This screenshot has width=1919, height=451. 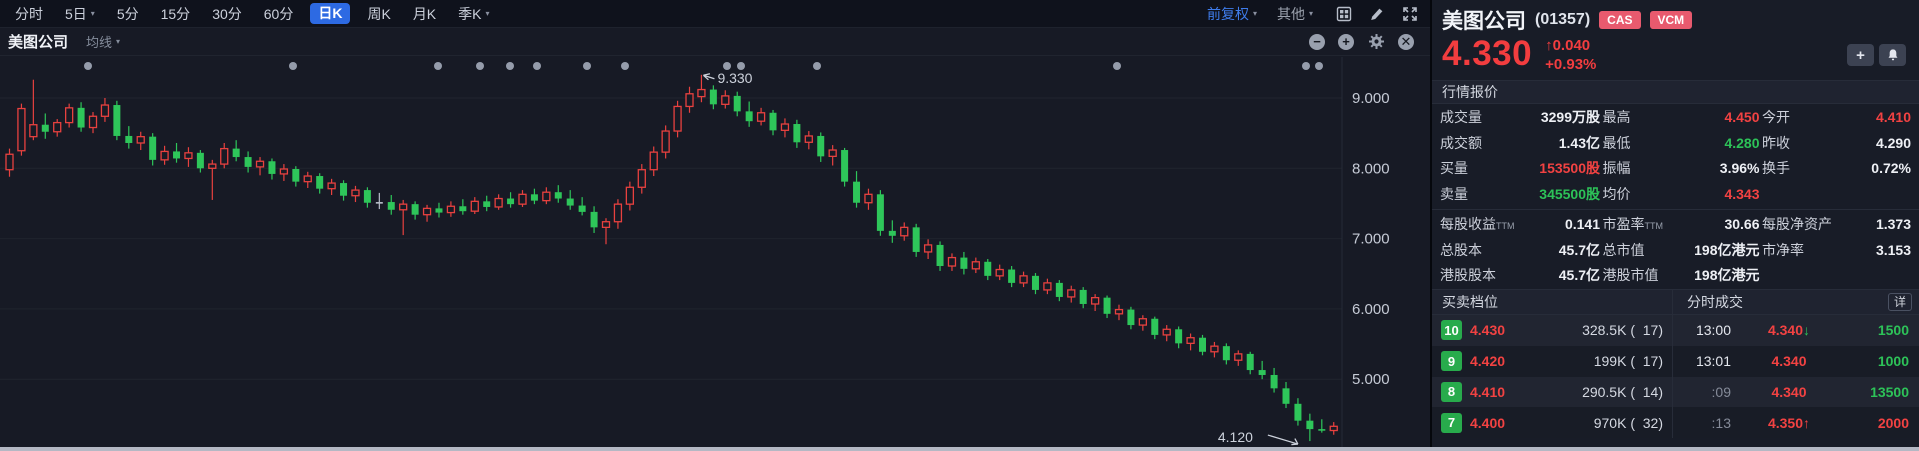 I want to click on quote-cell: 港股股本 45.7亿, so click(x=1520, y=275).